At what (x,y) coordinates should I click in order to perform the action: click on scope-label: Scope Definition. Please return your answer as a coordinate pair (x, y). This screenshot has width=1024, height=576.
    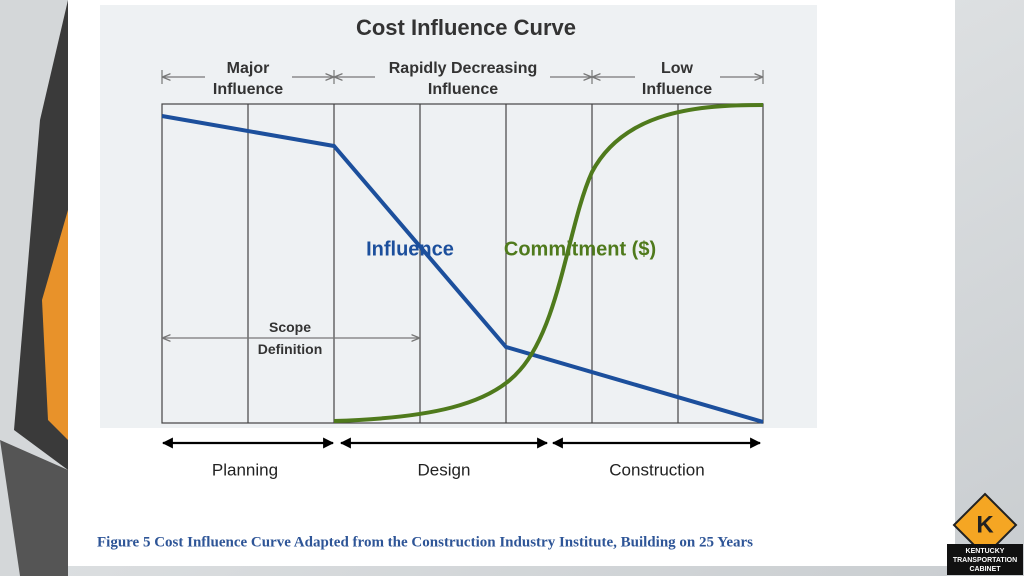
    Looking at the image, I should click on (290, 338).